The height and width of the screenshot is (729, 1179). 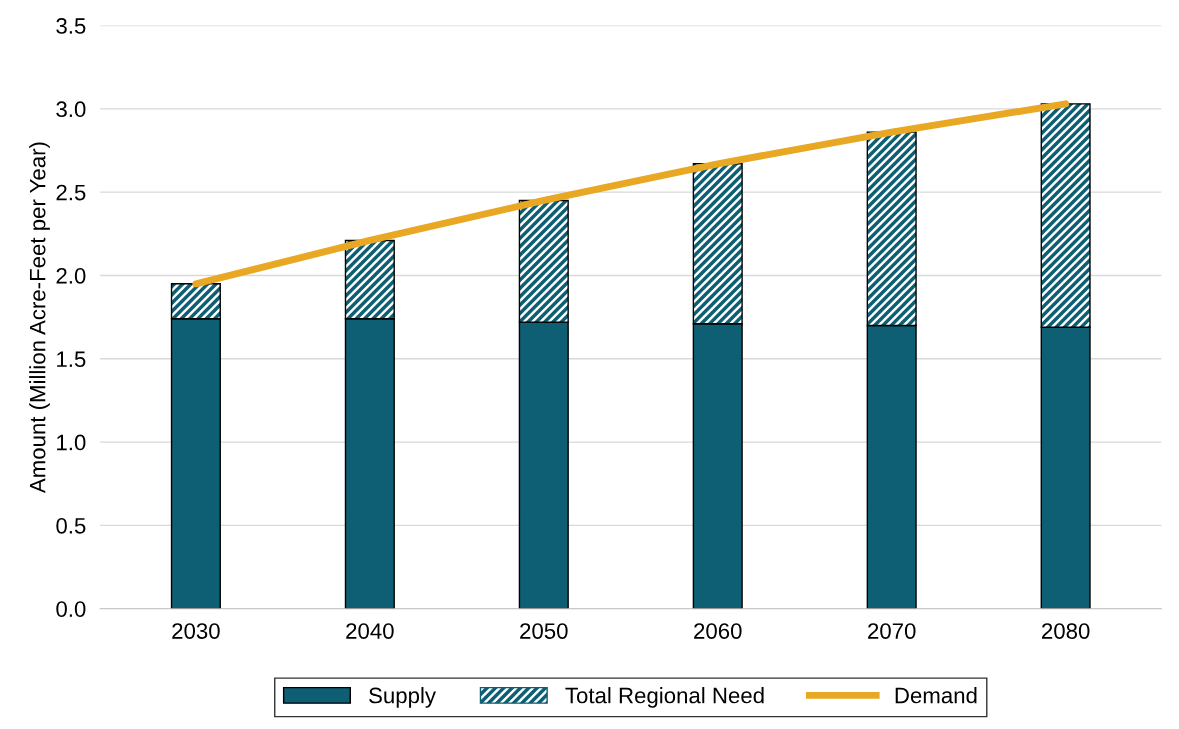 I want to click on y-tick-label: 2.5, so click(x=71, y=192).